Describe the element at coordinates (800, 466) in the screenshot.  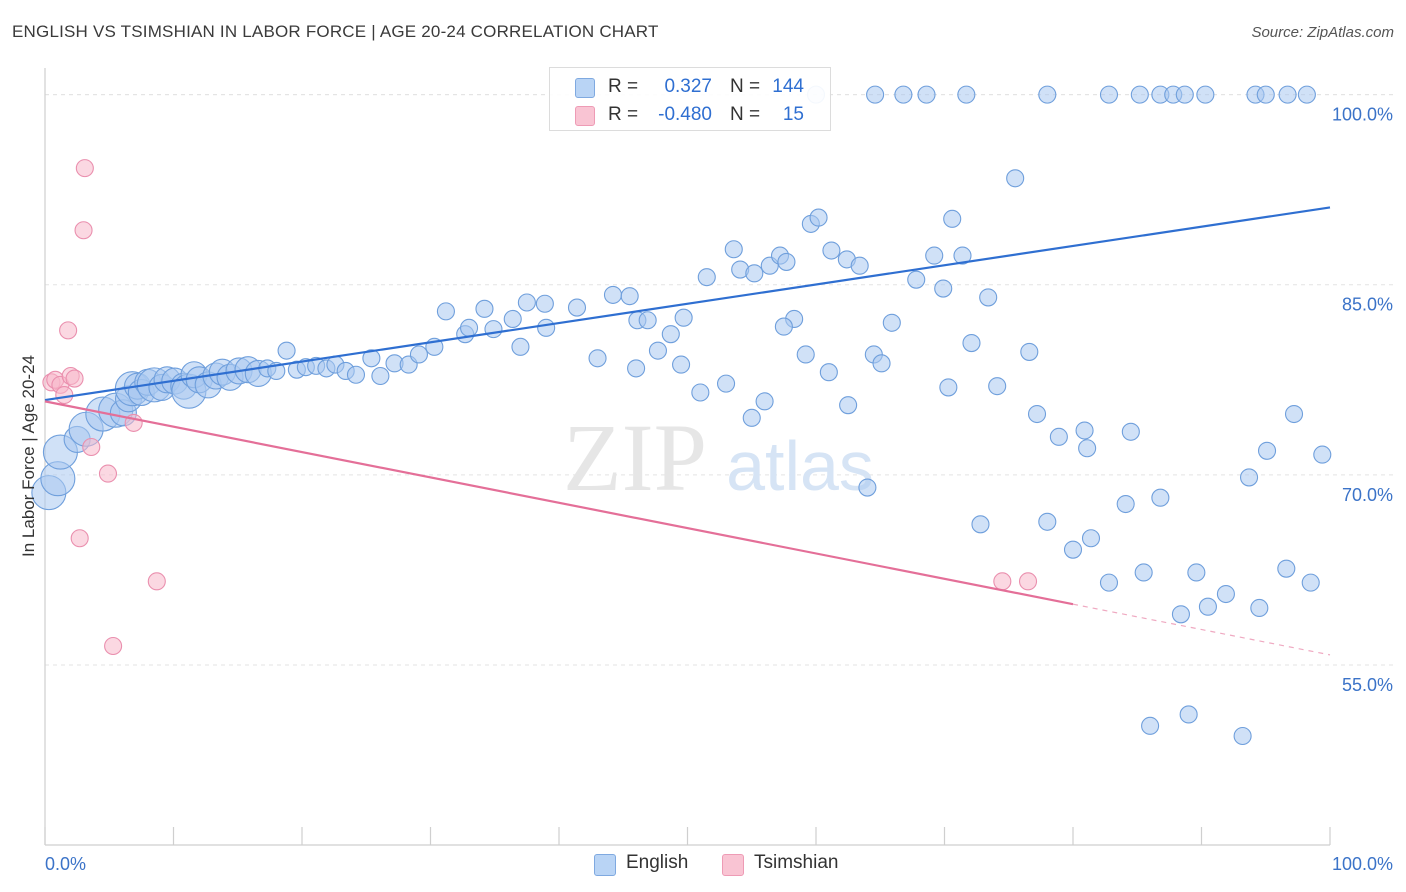
I see `watermark-atlas: atlas` at that location.